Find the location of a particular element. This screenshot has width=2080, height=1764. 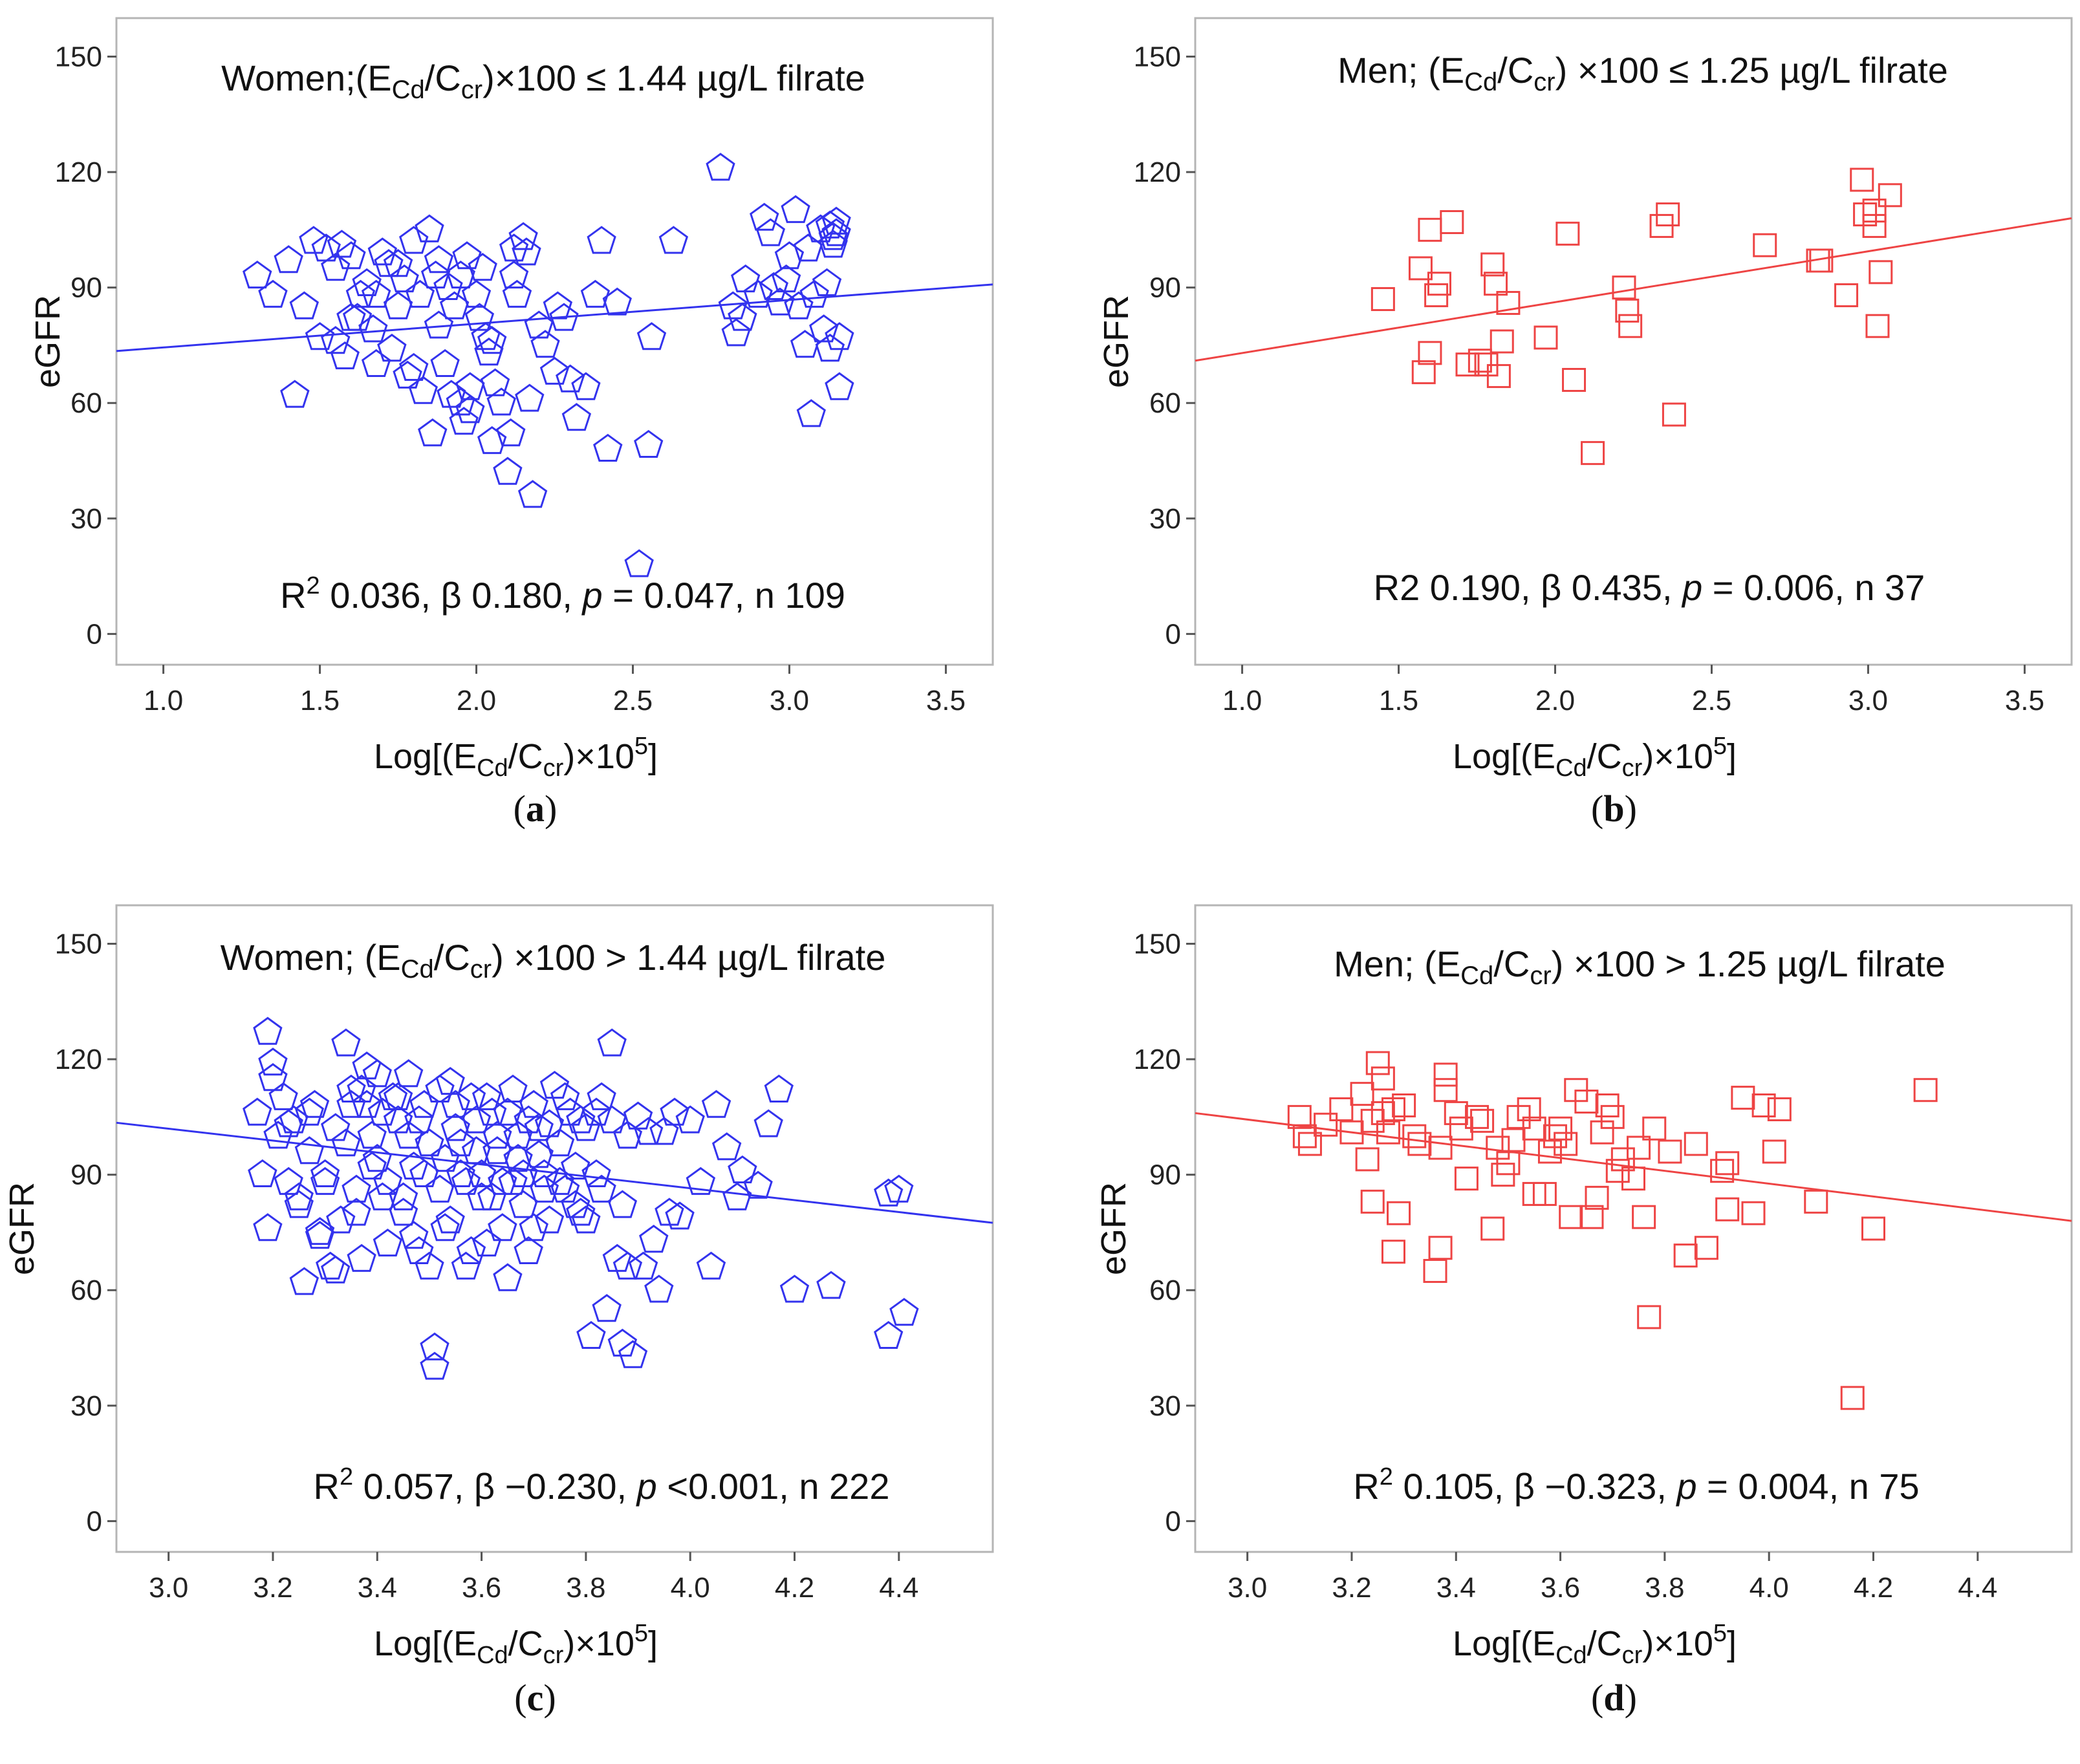

y-tick-label: 60 is located at coordinates (86, 403).